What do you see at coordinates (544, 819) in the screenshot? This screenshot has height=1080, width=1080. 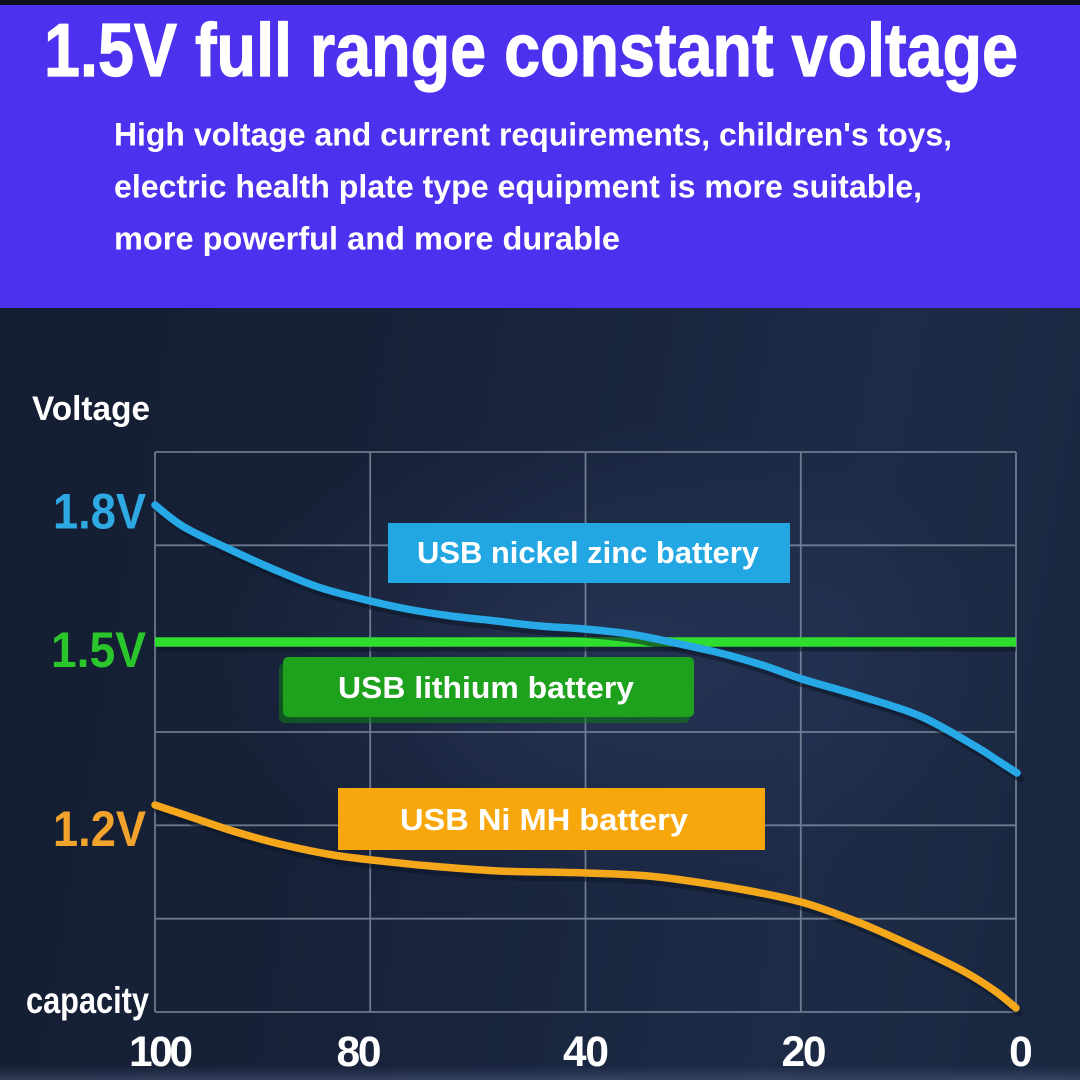 I see `svg-text: USB Ni MH battery` at bounding box center [544, 819].